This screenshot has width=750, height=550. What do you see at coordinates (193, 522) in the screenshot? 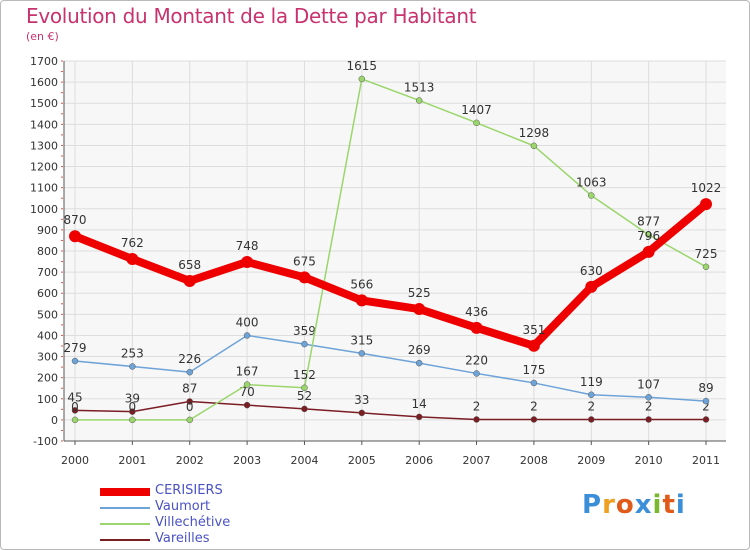
I see `legend-label-villechetive: Villechétive` at bounding box center [193, 522].